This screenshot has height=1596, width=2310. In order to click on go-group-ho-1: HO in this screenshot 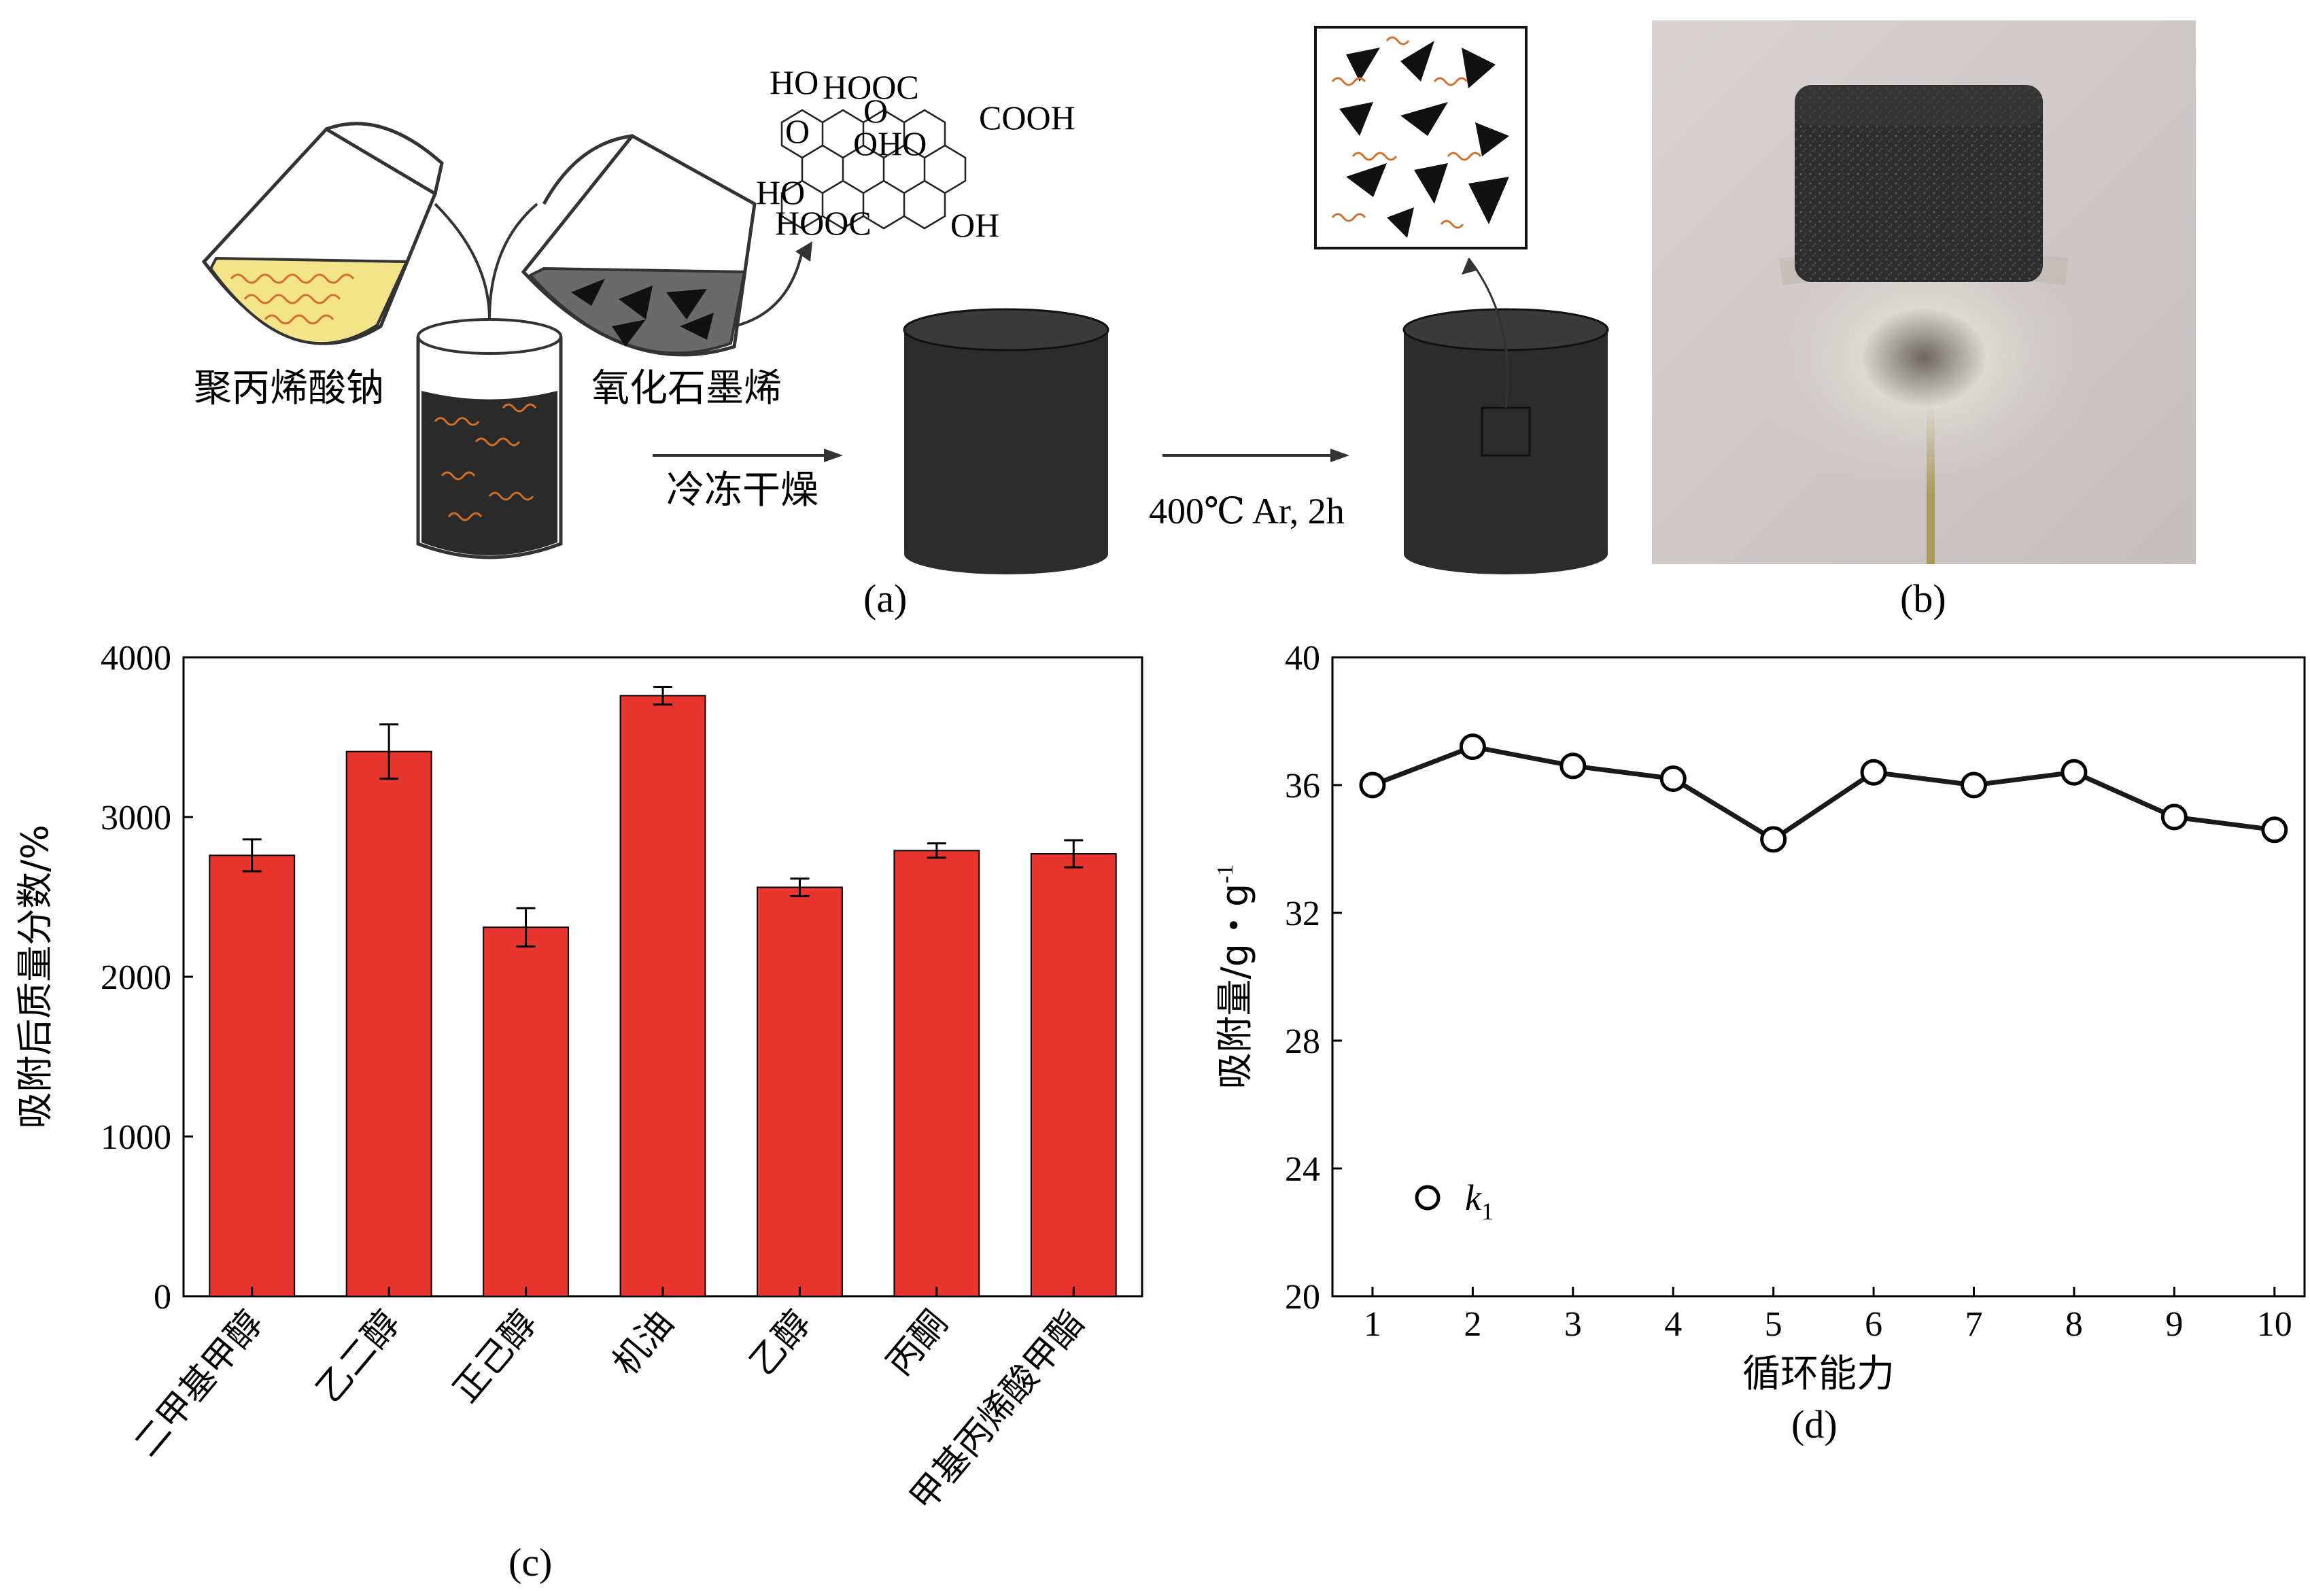, I will do `click(794, 82)`.